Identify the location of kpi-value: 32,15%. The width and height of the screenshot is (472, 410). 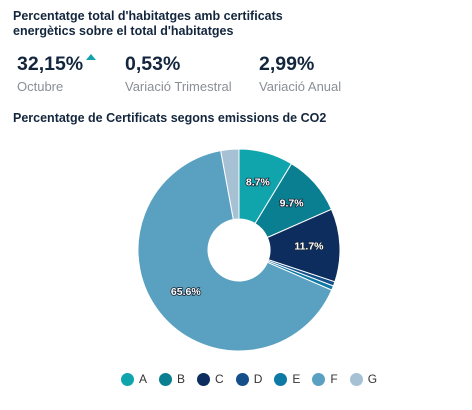
(57, 64).